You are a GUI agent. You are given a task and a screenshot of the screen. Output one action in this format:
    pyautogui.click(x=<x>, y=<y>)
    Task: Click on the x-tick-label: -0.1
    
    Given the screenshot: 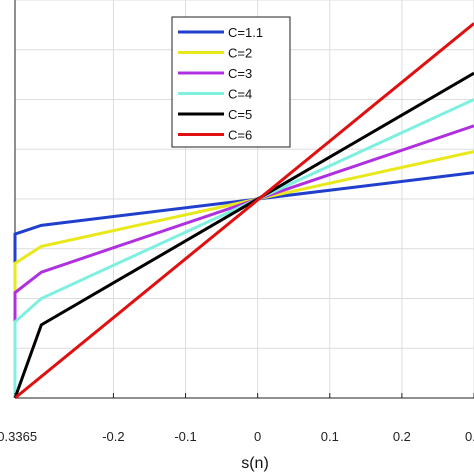 What is the action you would take?
    pyautogui.click(x=185, y=436)
    